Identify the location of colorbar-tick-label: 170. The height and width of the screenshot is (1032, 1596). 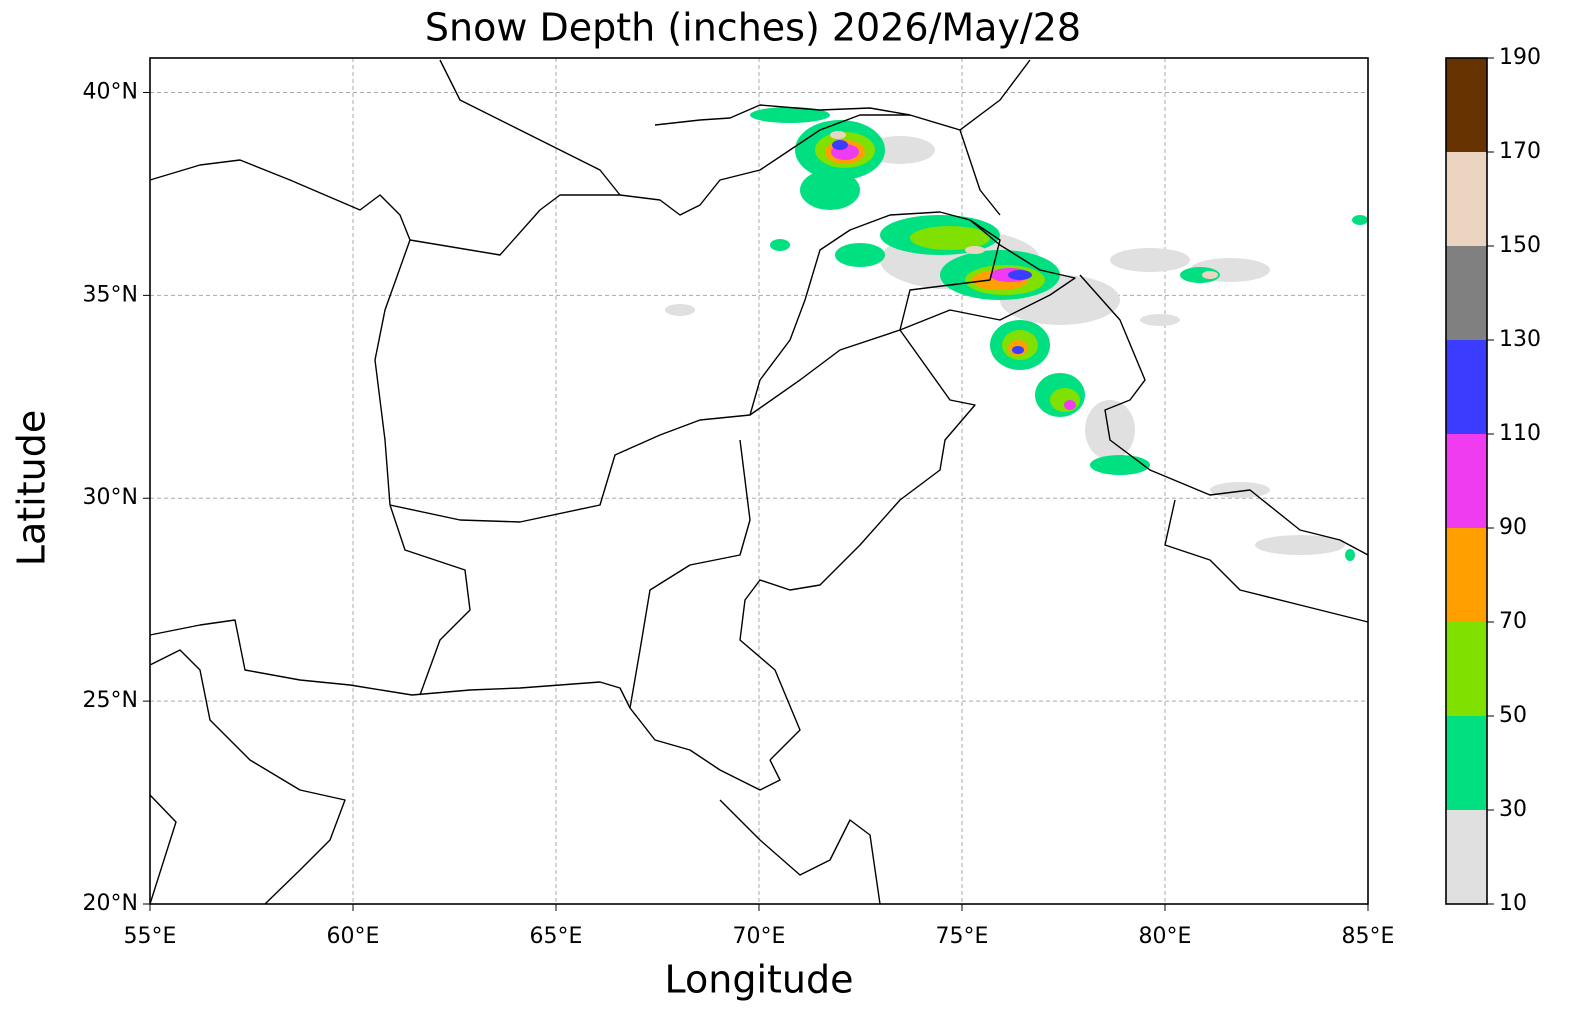
(1520, 151).